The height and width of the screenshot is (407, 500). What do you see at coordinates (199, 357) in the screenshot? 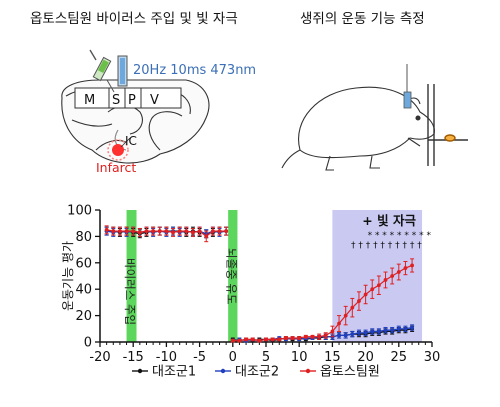
I see `x-tick-label: -5` at bounding box center [199, 357].